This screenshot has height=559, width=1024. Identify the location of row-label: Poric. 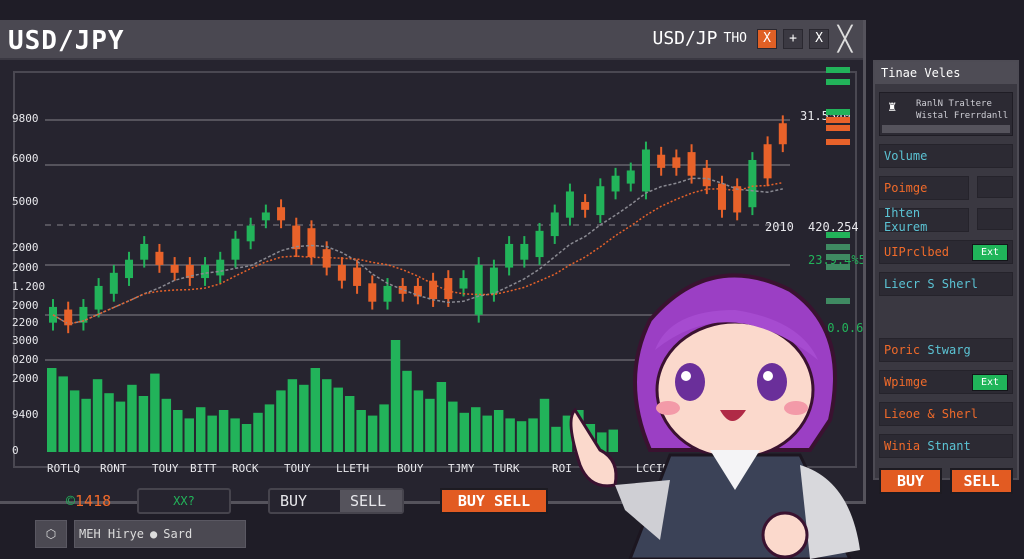
(906, 350).